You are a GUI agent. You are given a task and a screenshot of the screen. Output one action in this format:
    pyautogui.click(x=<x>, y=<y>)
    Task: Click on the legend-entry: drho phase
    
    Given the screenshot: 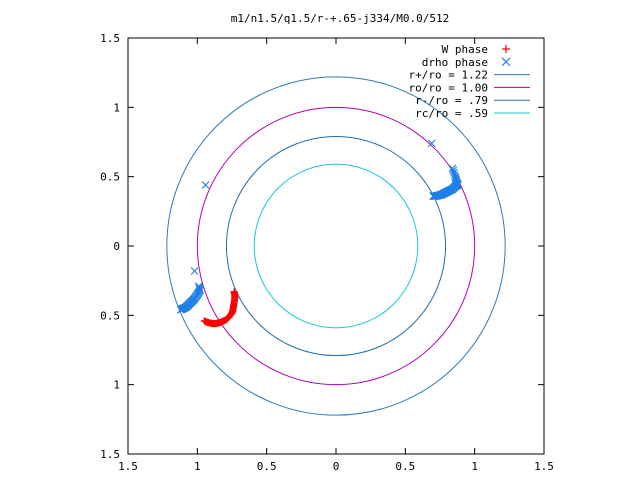 What is the action you would take?
    pyautogui.click(x=466, y=62)
    